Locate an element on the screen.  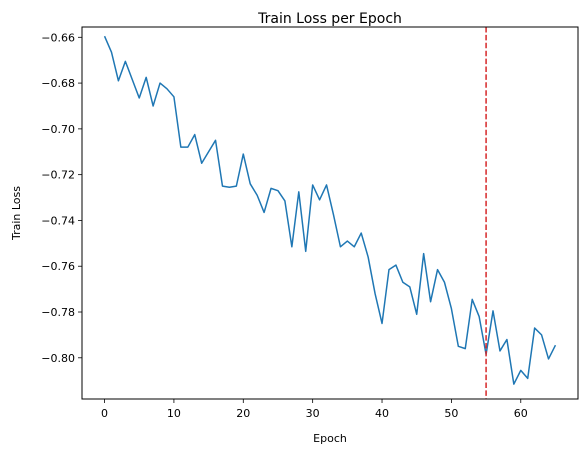
x-tick-label: 40 is located at coordinates (382, 413).